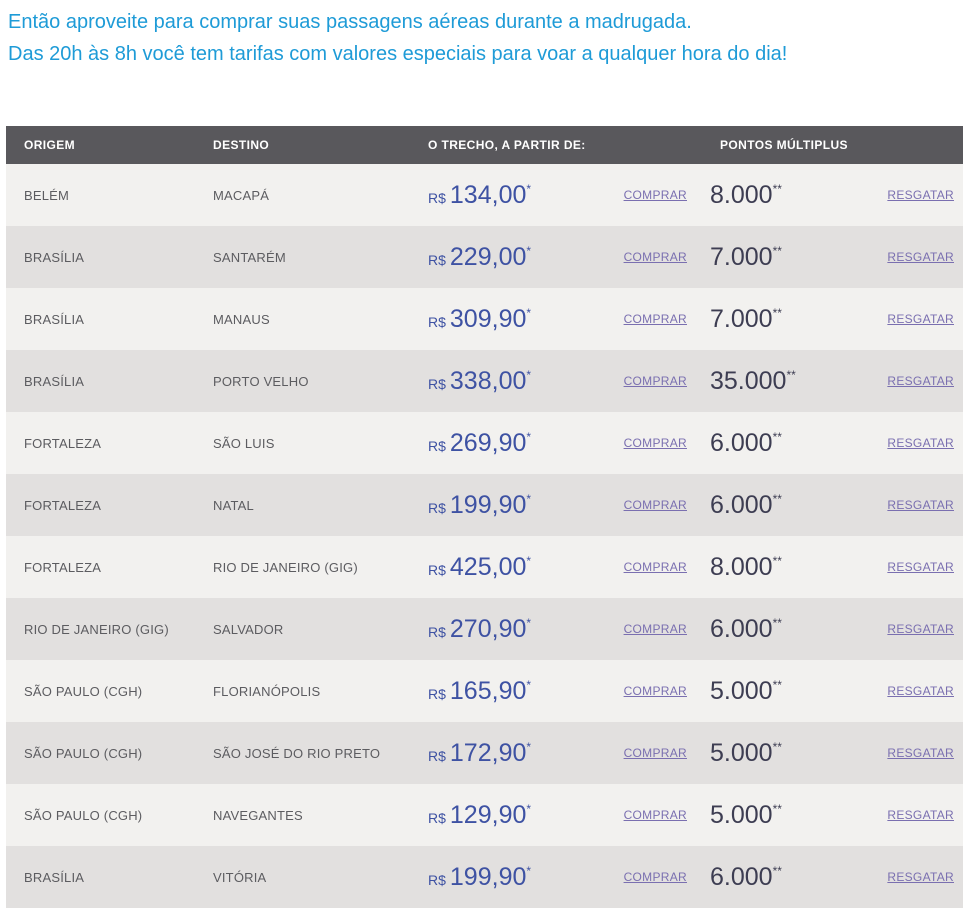 This screenshot has width=969, height=912. I want to click on price-amount: 270,90, so click(488, 628).